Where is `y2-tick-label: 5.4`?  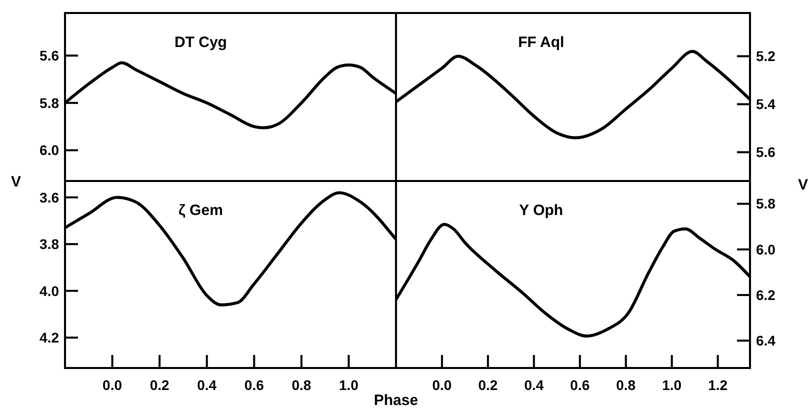
y2-tick-label: 5.4 is located at coordinates (766, 104).